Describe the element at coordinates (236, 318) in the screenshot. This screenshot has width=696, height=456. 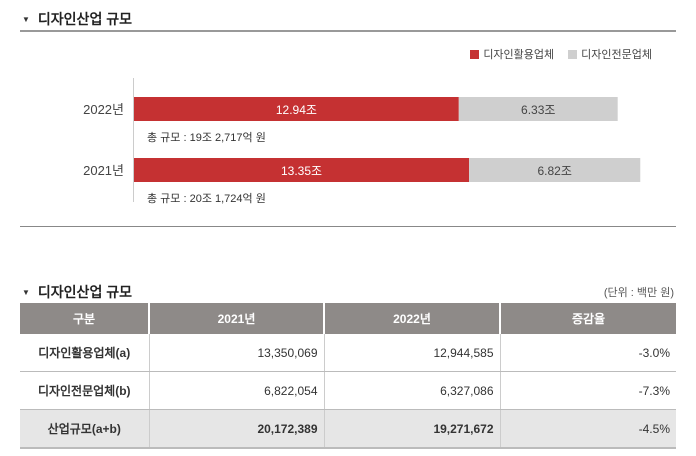
I see `header-2021: 2021년` at that location.